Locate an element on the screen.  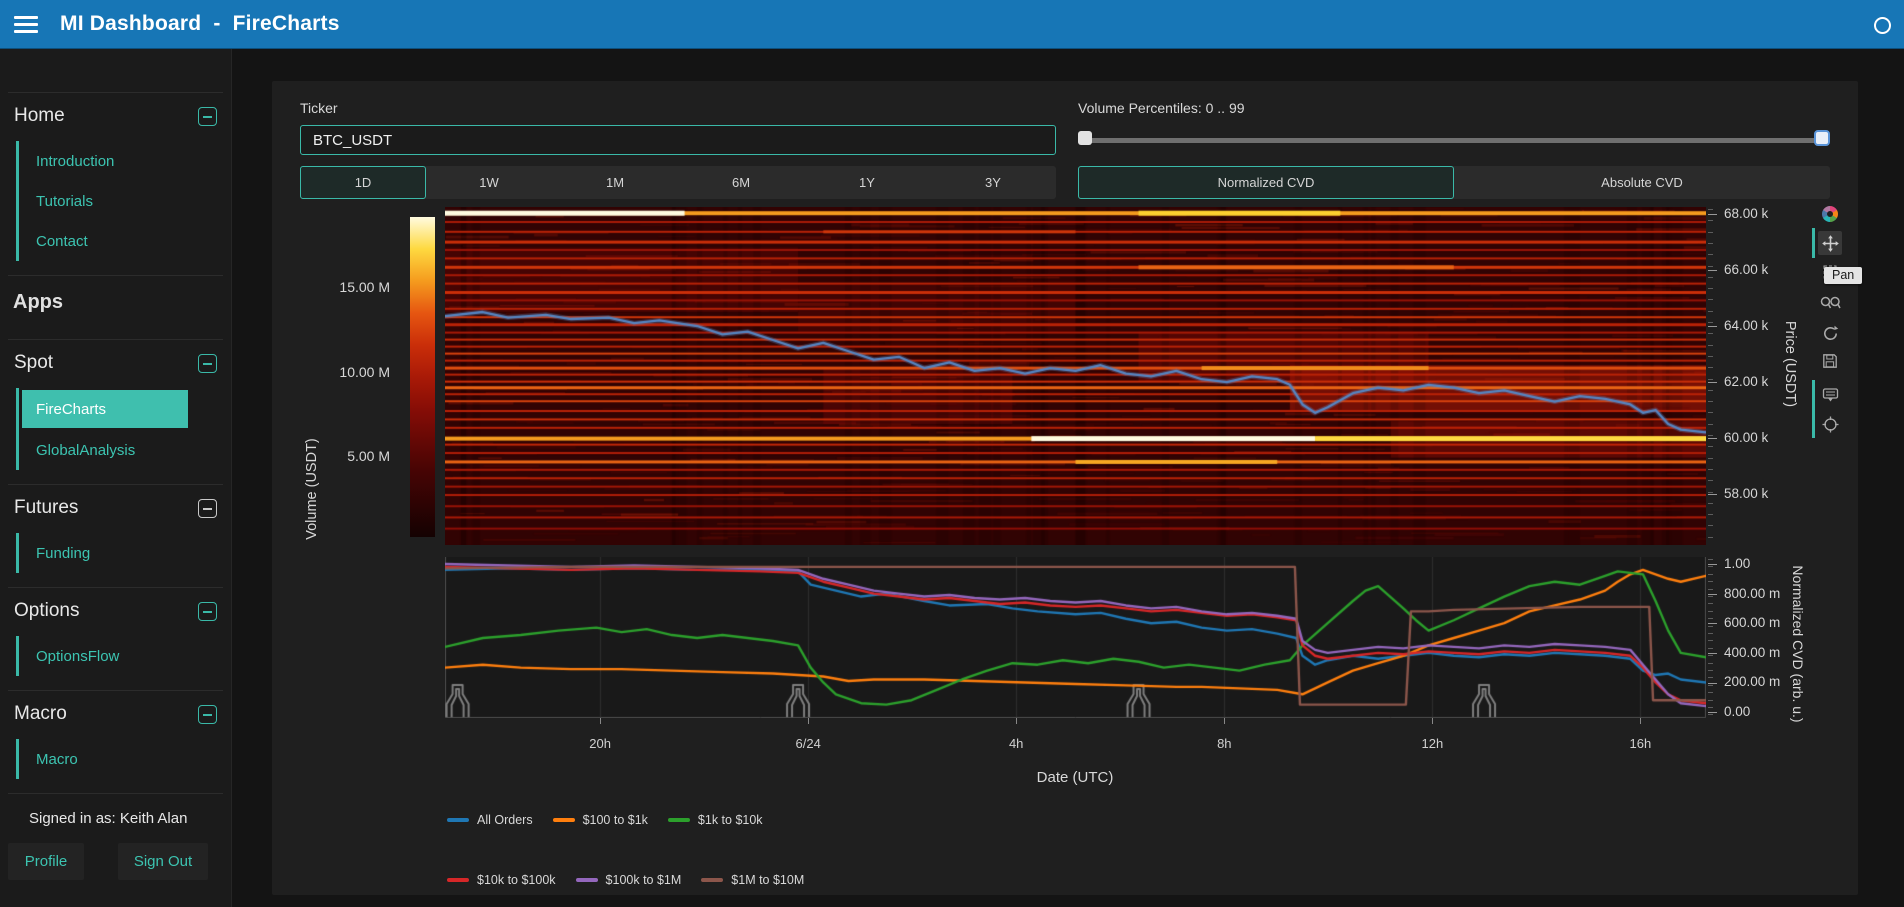
cvd-line-canvas is located at coordinates (1075, 637).